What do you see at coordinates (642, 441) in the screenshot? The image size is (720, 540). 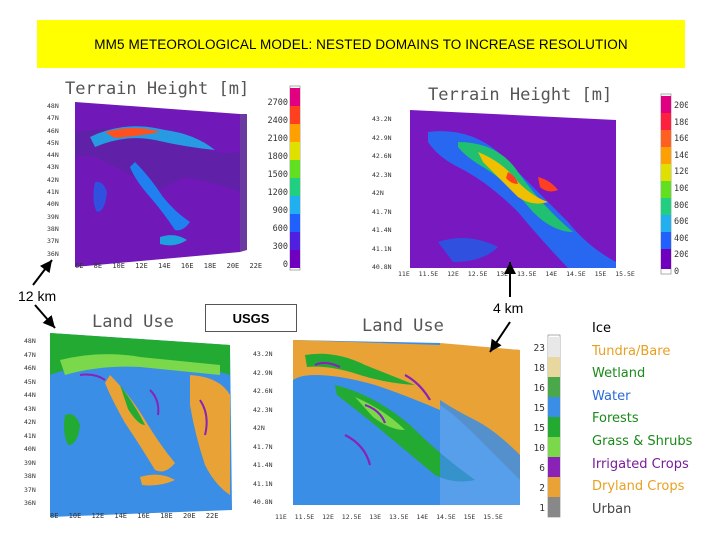 I see `legend-item: Grass & Shrubs` at bounding box center [642, 441].